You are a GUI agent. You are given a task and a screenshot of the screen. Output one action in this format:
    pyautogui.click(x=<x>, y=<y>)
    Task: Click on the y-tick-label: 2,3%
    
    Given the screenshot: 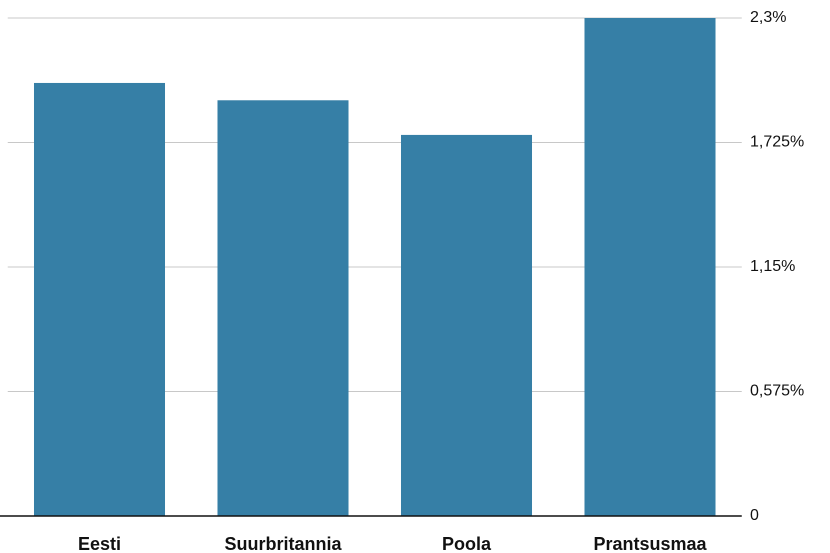 What is the action you would take?
    pyautogui.click(x=768, y=17)
    